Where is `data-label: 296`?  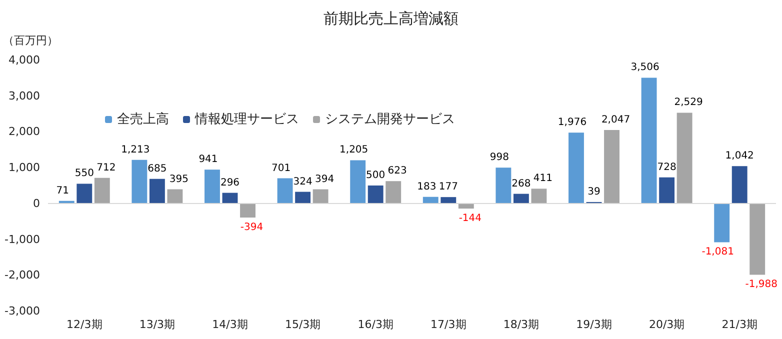 data-label: 296 is located at coordinates (230, 182).